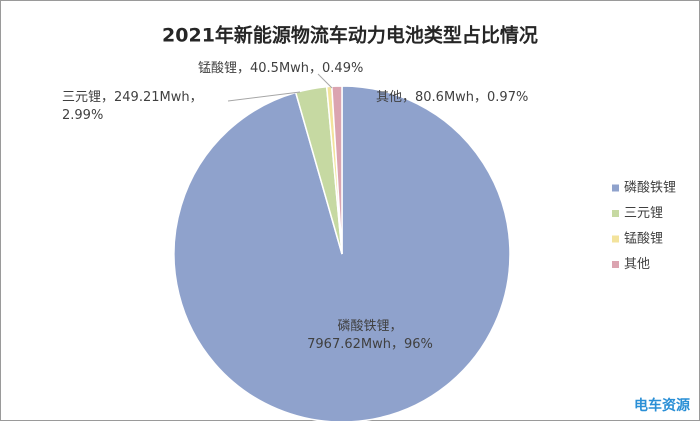  I want to click on data-label: 三元锂，249.21Mwh， 2.99%, so click(132, 106).